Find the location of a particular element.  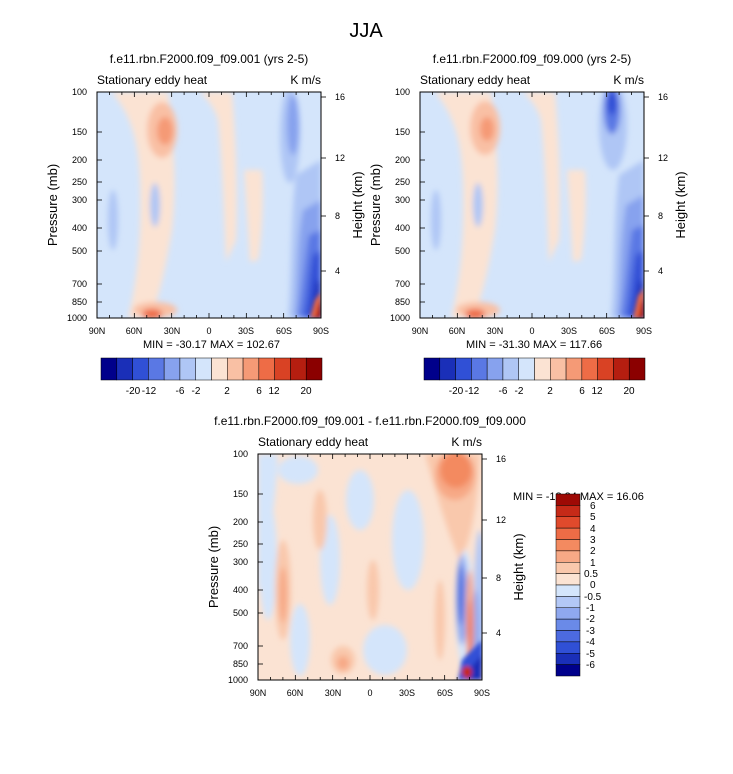

panel1-subtitle-right: K m/s is located at coordinates (305, 80).